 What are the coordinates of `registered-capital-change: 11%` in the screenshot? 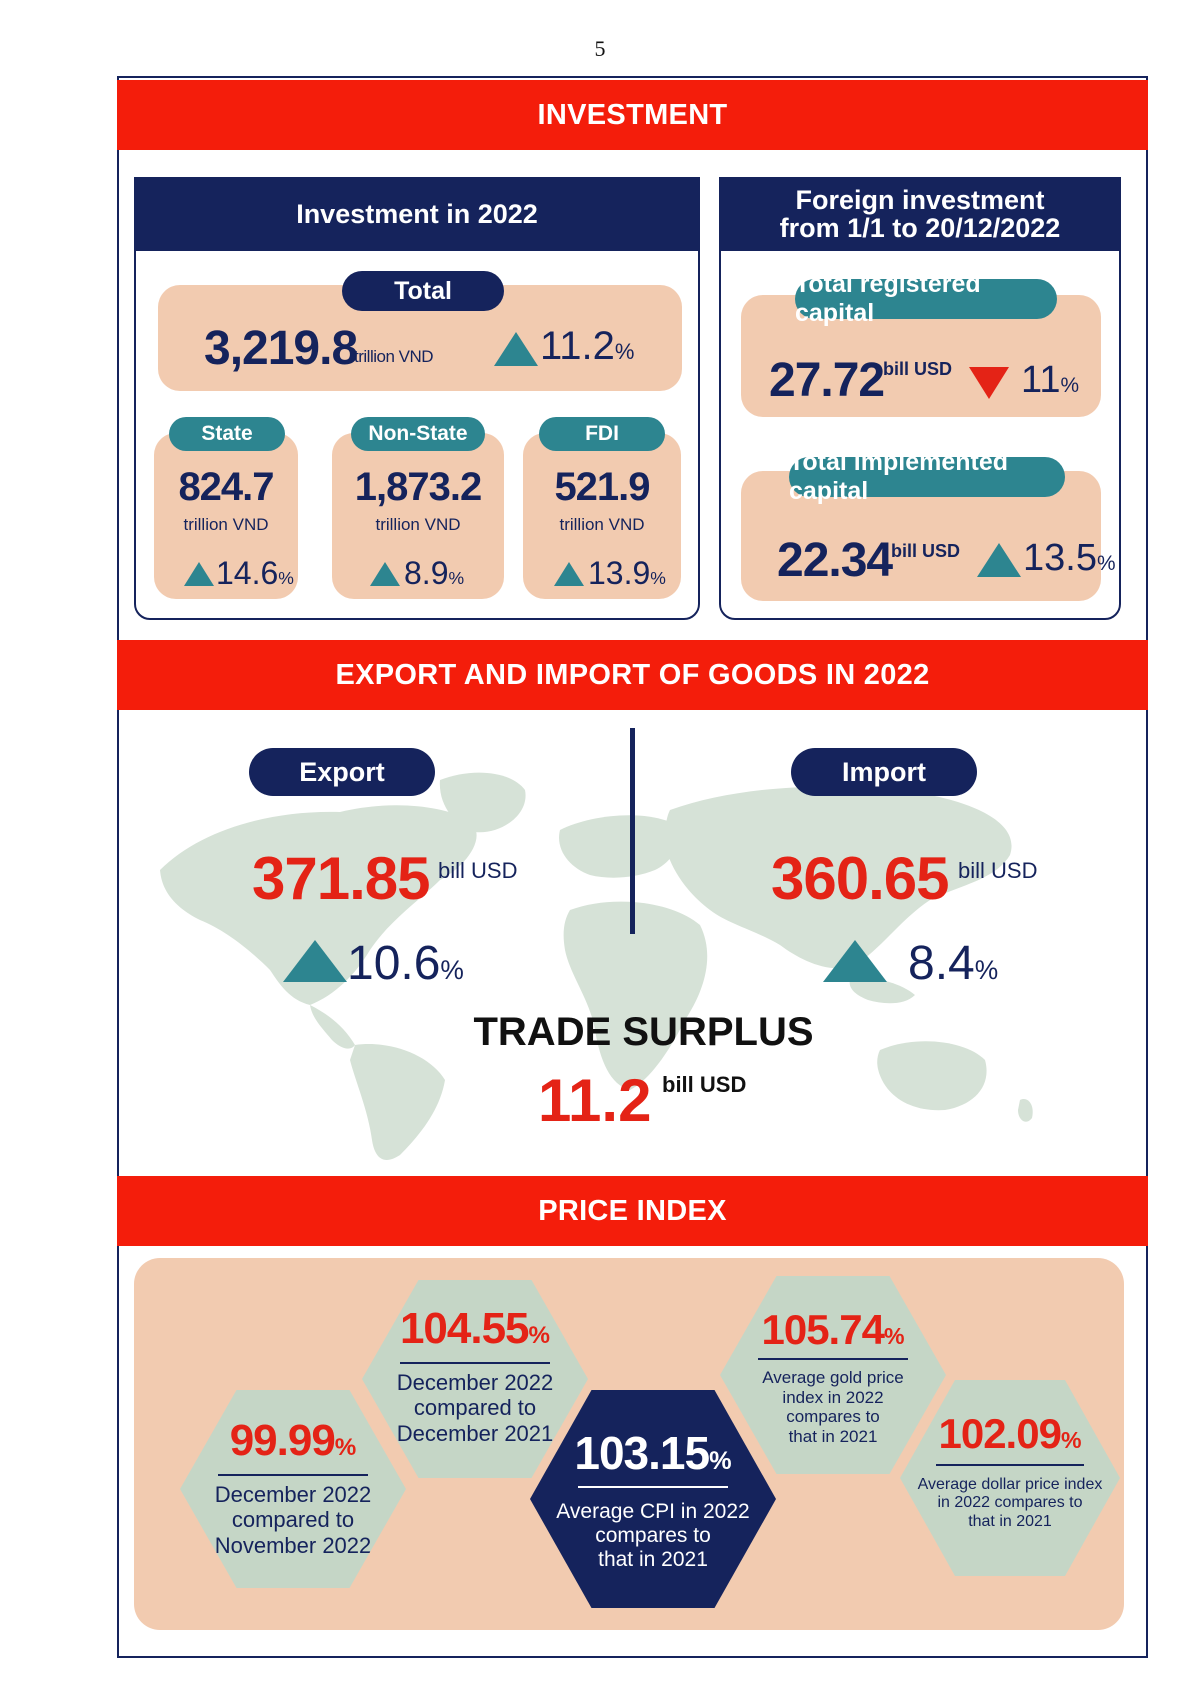 It's located at (1050, 380).